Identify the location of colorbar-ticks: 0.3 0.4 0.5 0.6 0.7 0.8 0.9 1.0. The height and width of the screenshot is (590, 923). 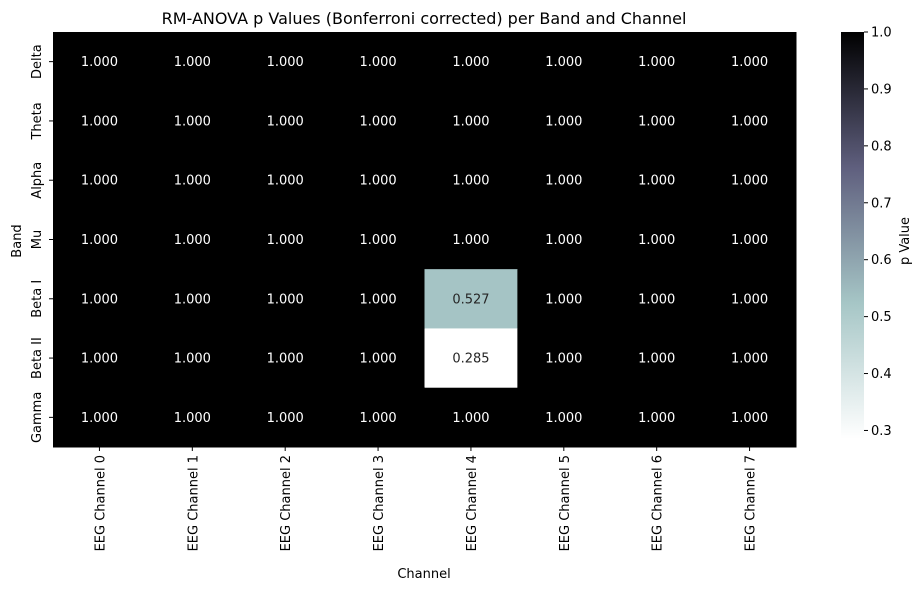
(878, 232).